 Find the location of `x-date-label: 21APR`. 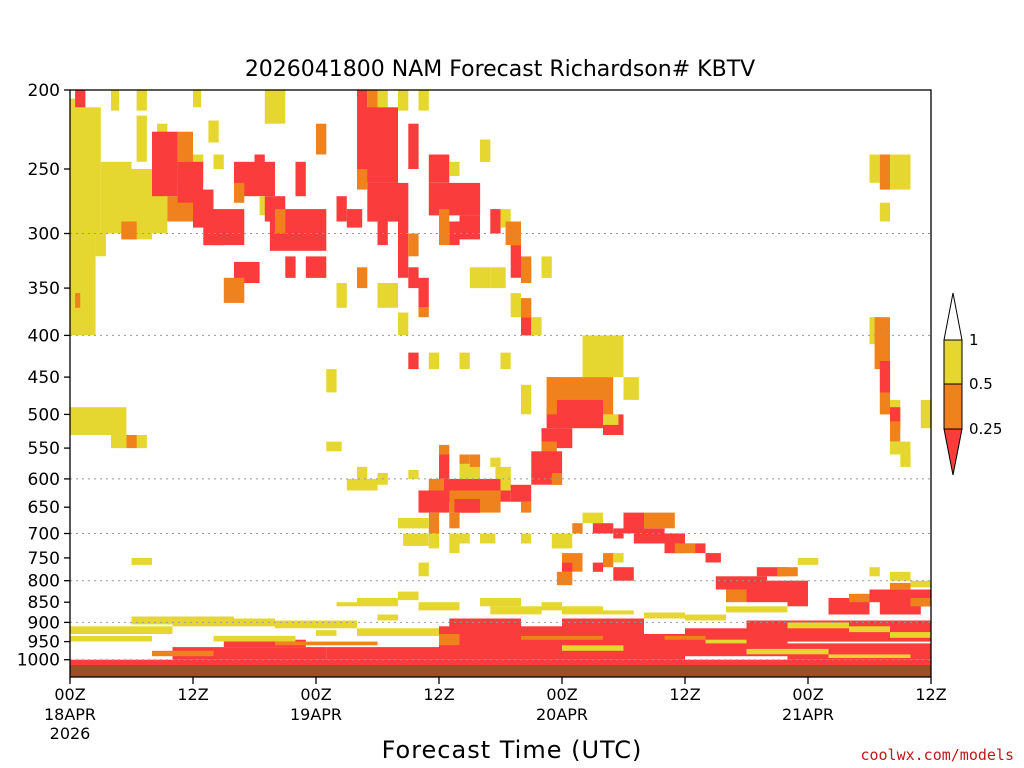

x-date-label: 21APR is located at coordinates (808, 714).